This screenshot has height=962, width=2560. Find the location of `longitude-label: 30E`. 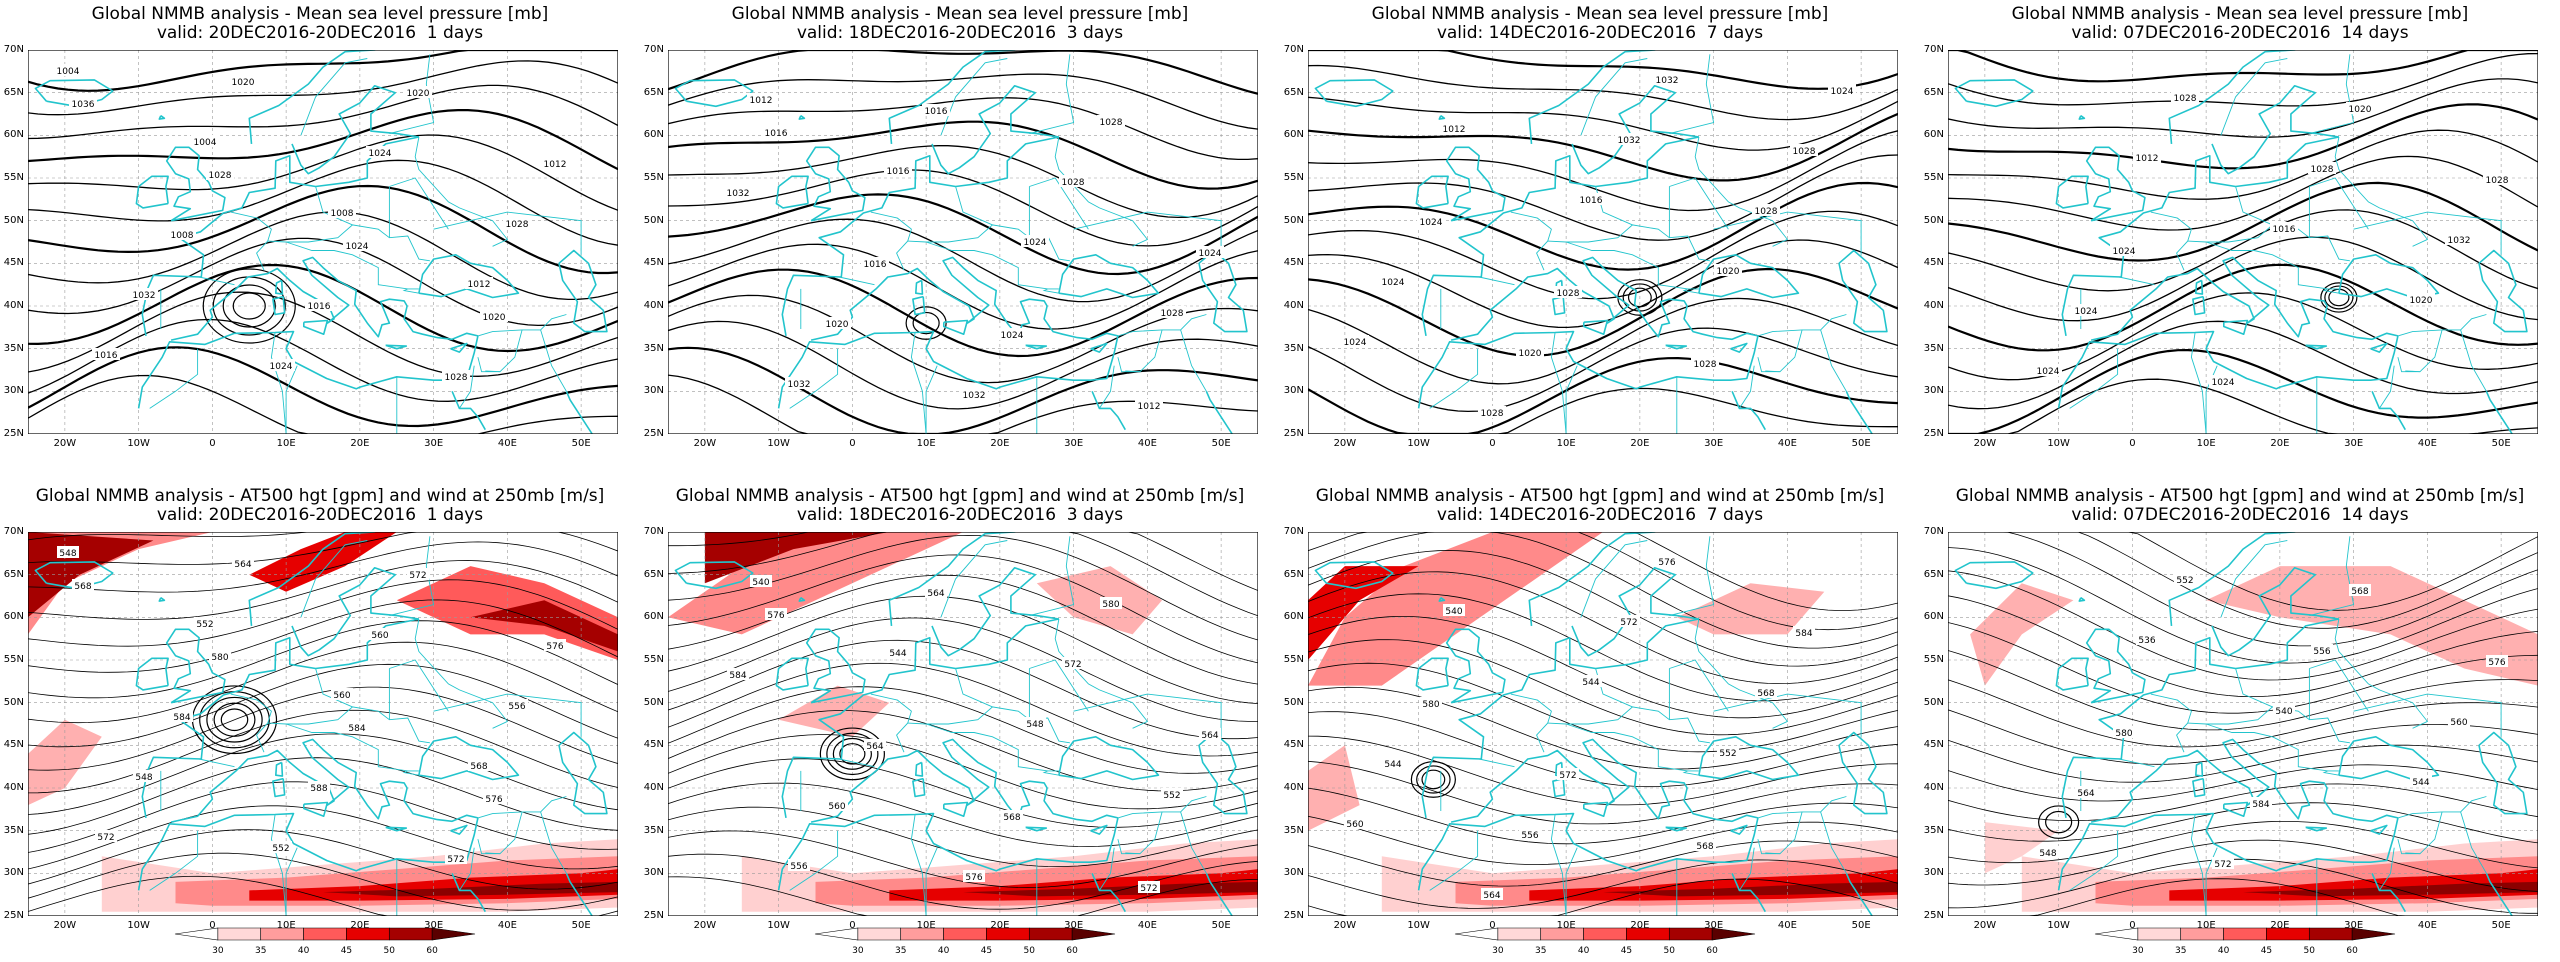

longitude-label: 30E is located at coordinates (1714, 925).